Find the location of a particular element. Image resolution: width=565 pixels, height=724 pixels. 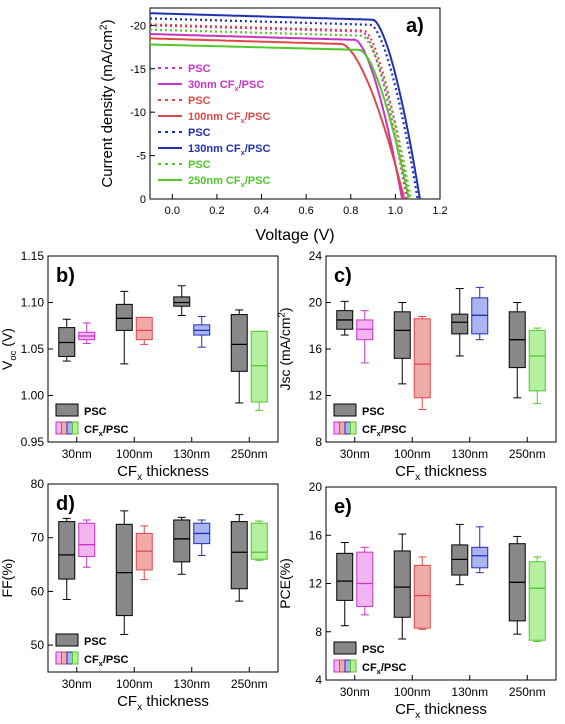

y-tick-label-c: 16 is located at coordinates (316, 349).